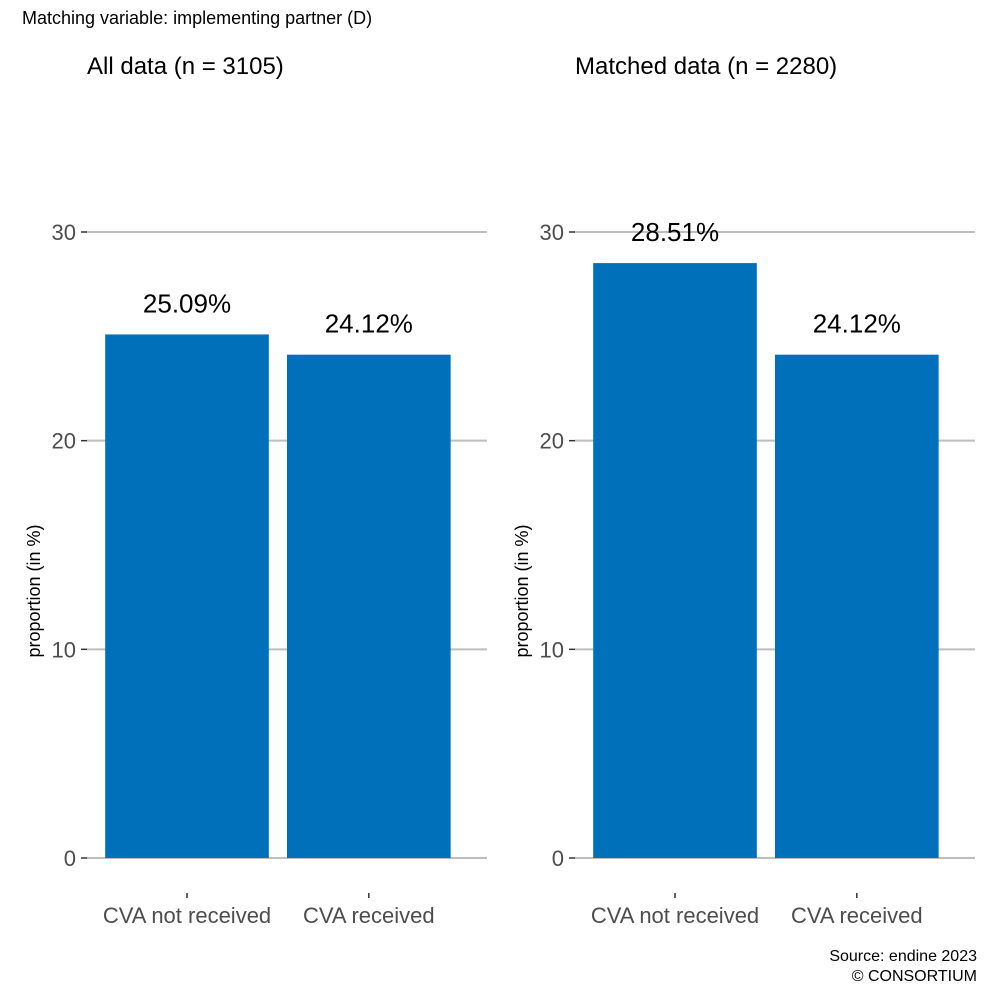  Describe the element at coordinates (914, 976) in the screenshot. I see `caption-copyright: © CONSORTIUM` at that location.